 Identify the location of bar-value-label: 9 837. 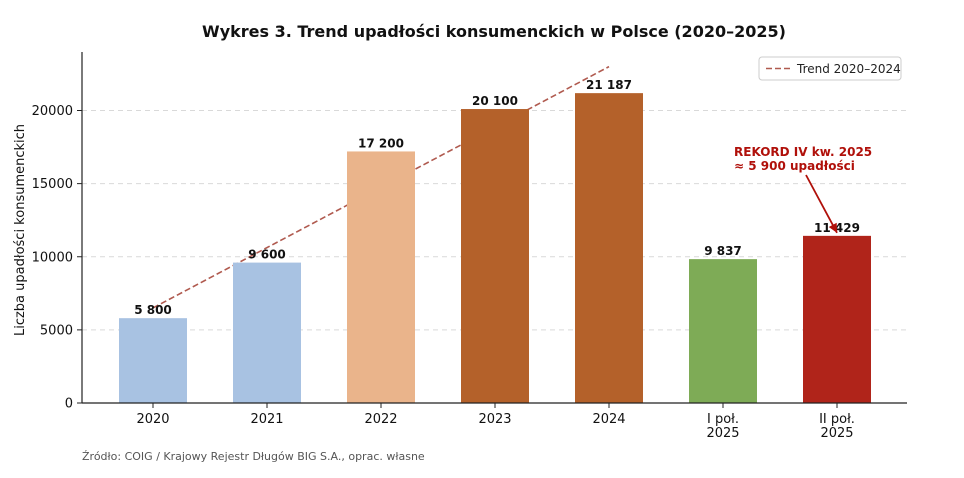
(723, 251).